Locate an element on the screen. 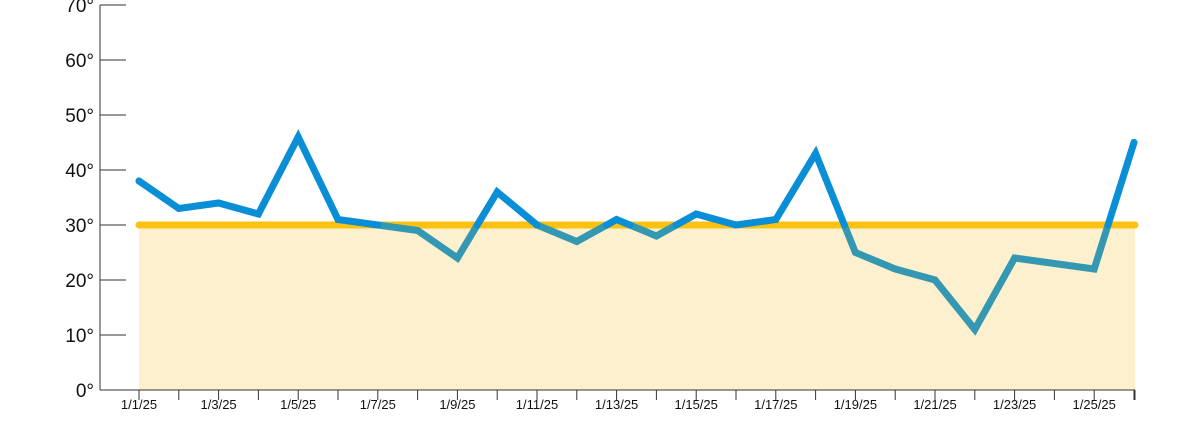  x-tick-label: 1/23/25 is located at coordinates (1014, 404).